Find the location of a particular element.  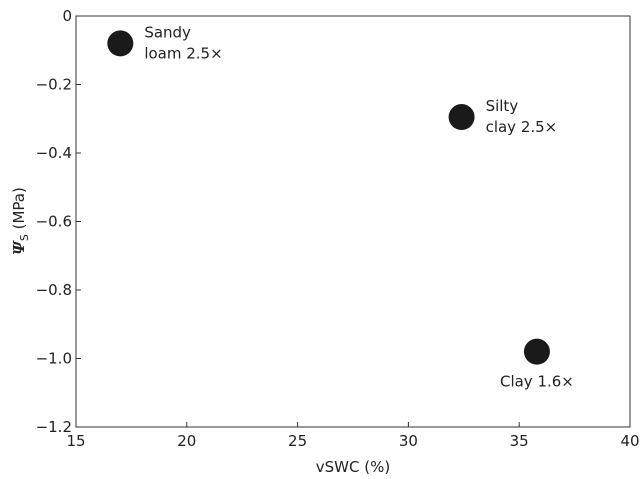

x-tick-label: 20 is located at coordinates (186, 441).